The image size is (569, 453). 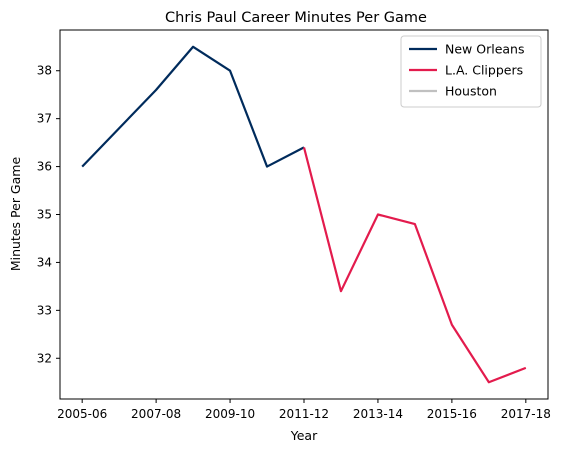 What do you see at coordinates (230, 414) in the screenshot?
I see `x-tick-label: 2009-10` at bounding box center [230, 414].